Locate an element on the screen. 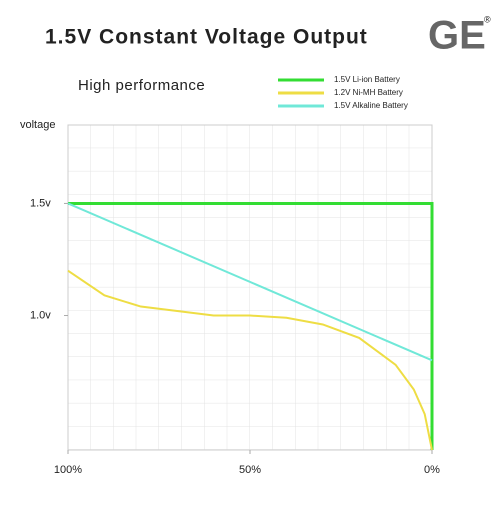  x-tick-label: 100% is located at coordinates (68, 470).